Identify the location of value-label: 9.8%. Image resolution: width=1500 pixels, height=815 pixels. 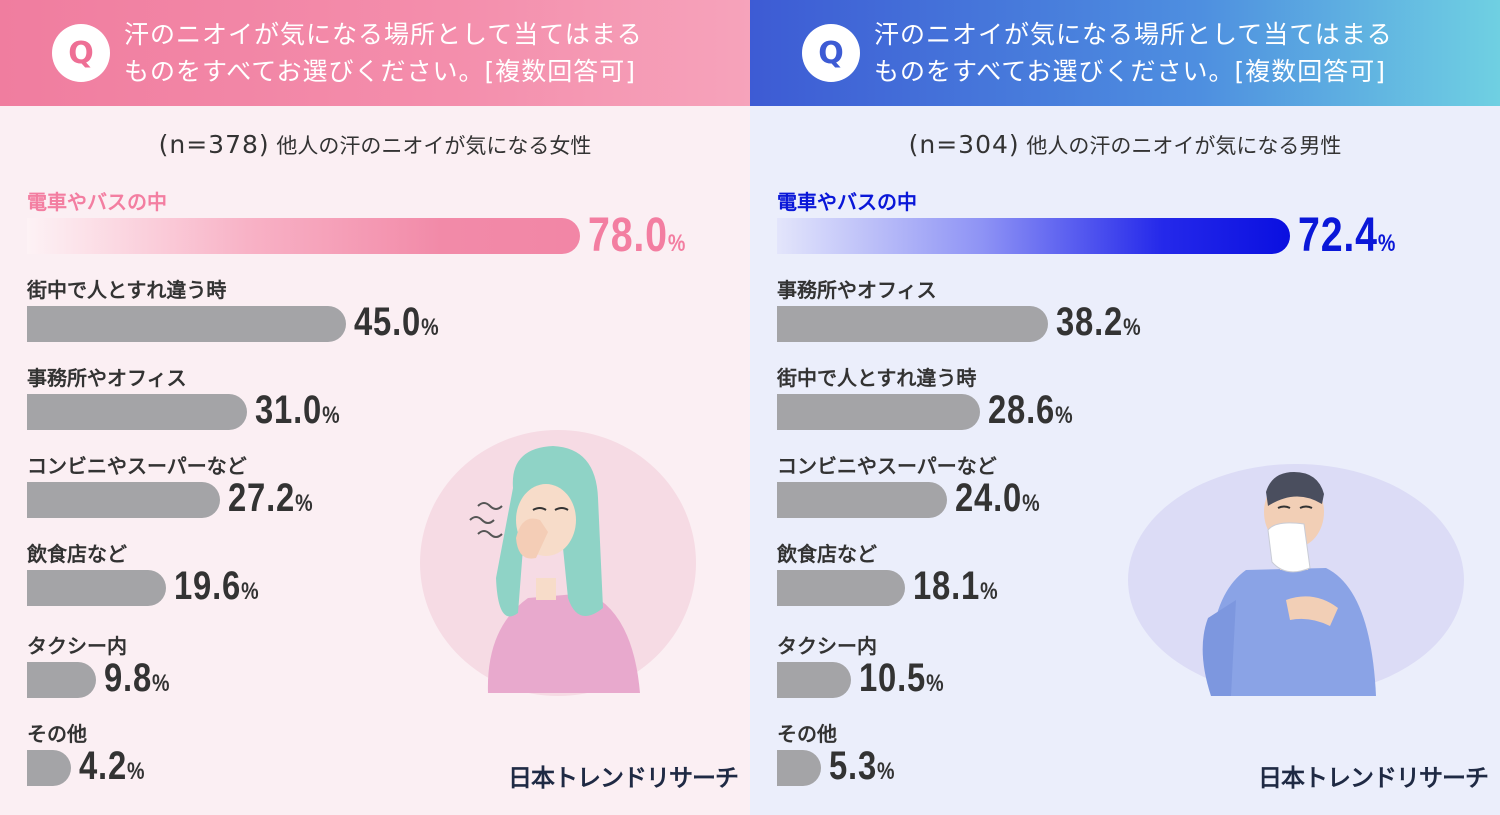
(137, 678).